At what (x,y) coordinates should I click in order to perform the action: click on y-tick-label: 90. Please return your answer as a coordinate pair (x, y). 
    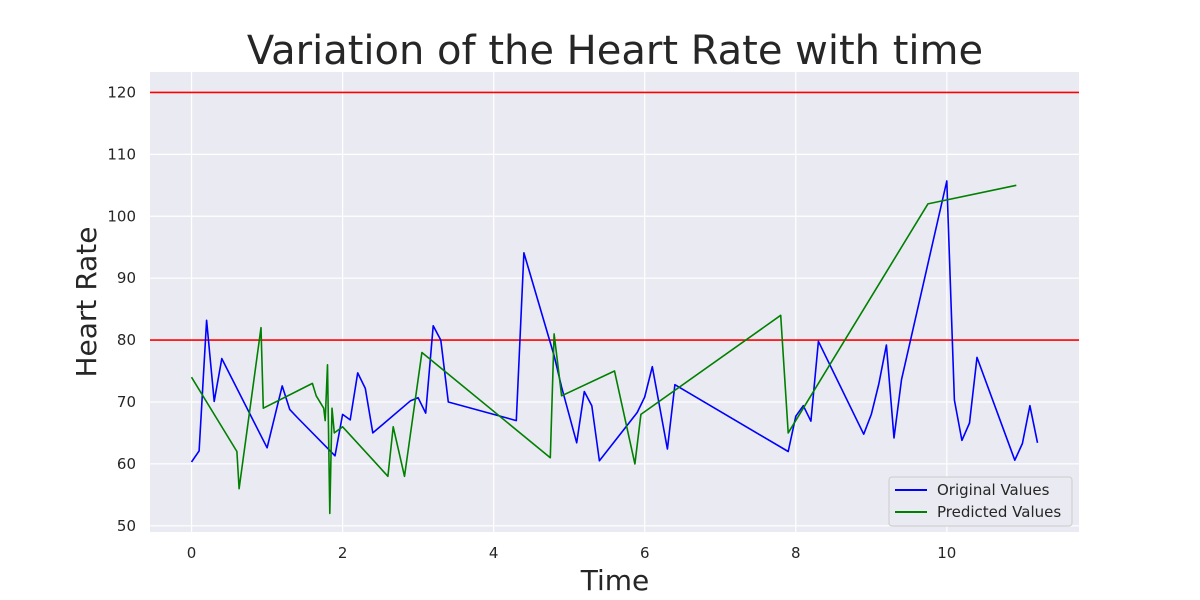
    Looking at the image, I should click on (126, 278).